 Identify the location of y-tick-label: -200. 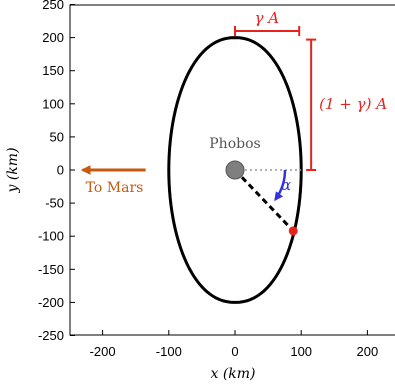
(51, 302).